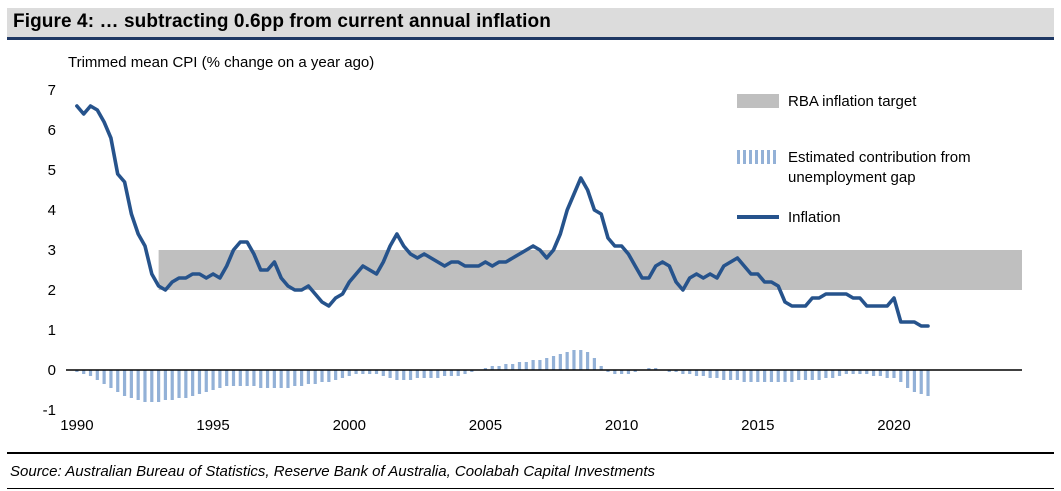 The image size is (1061, 491). I want to click on svg-text: 7, so click(52, 90).